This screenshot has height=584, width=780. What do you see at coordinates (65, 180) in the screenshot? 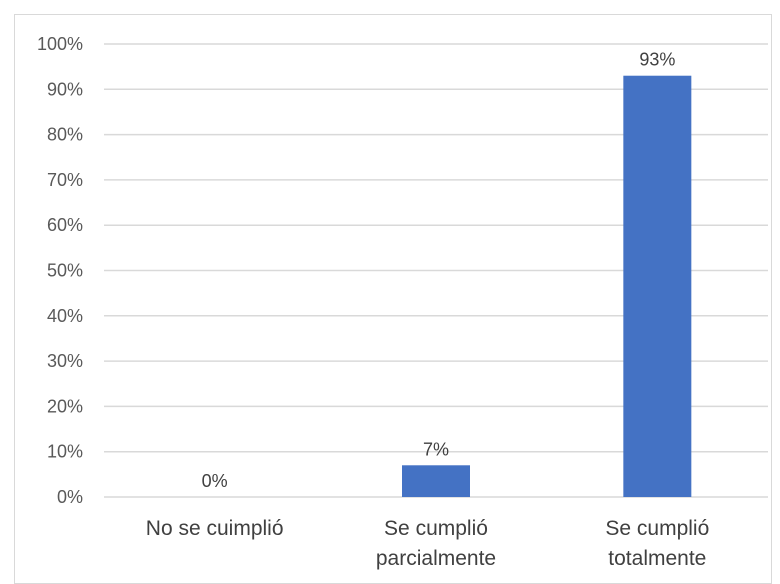
I see `y-tick-label: 70%` at bounding box center [65, 180].